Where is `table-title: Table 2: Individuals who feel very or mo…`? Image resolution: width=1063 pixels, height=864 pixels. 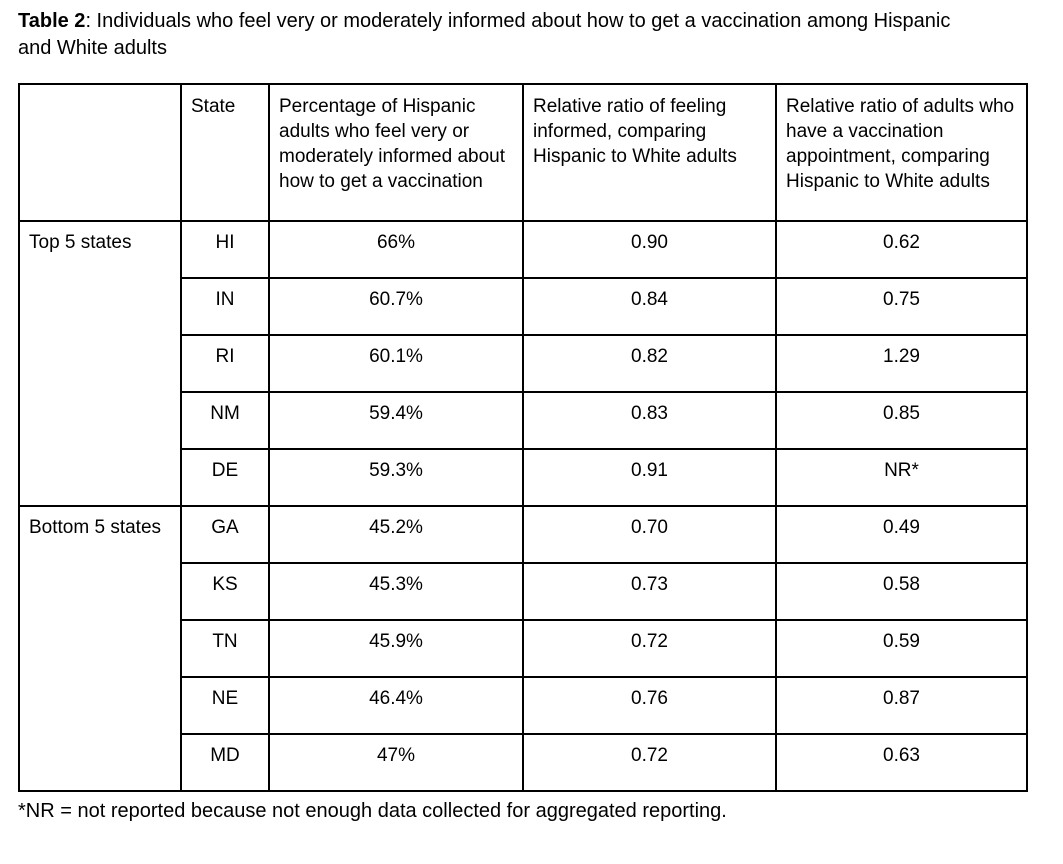 table-title: Table 2: Individuals who feel very or mo… is located at coordinates (498, 35).